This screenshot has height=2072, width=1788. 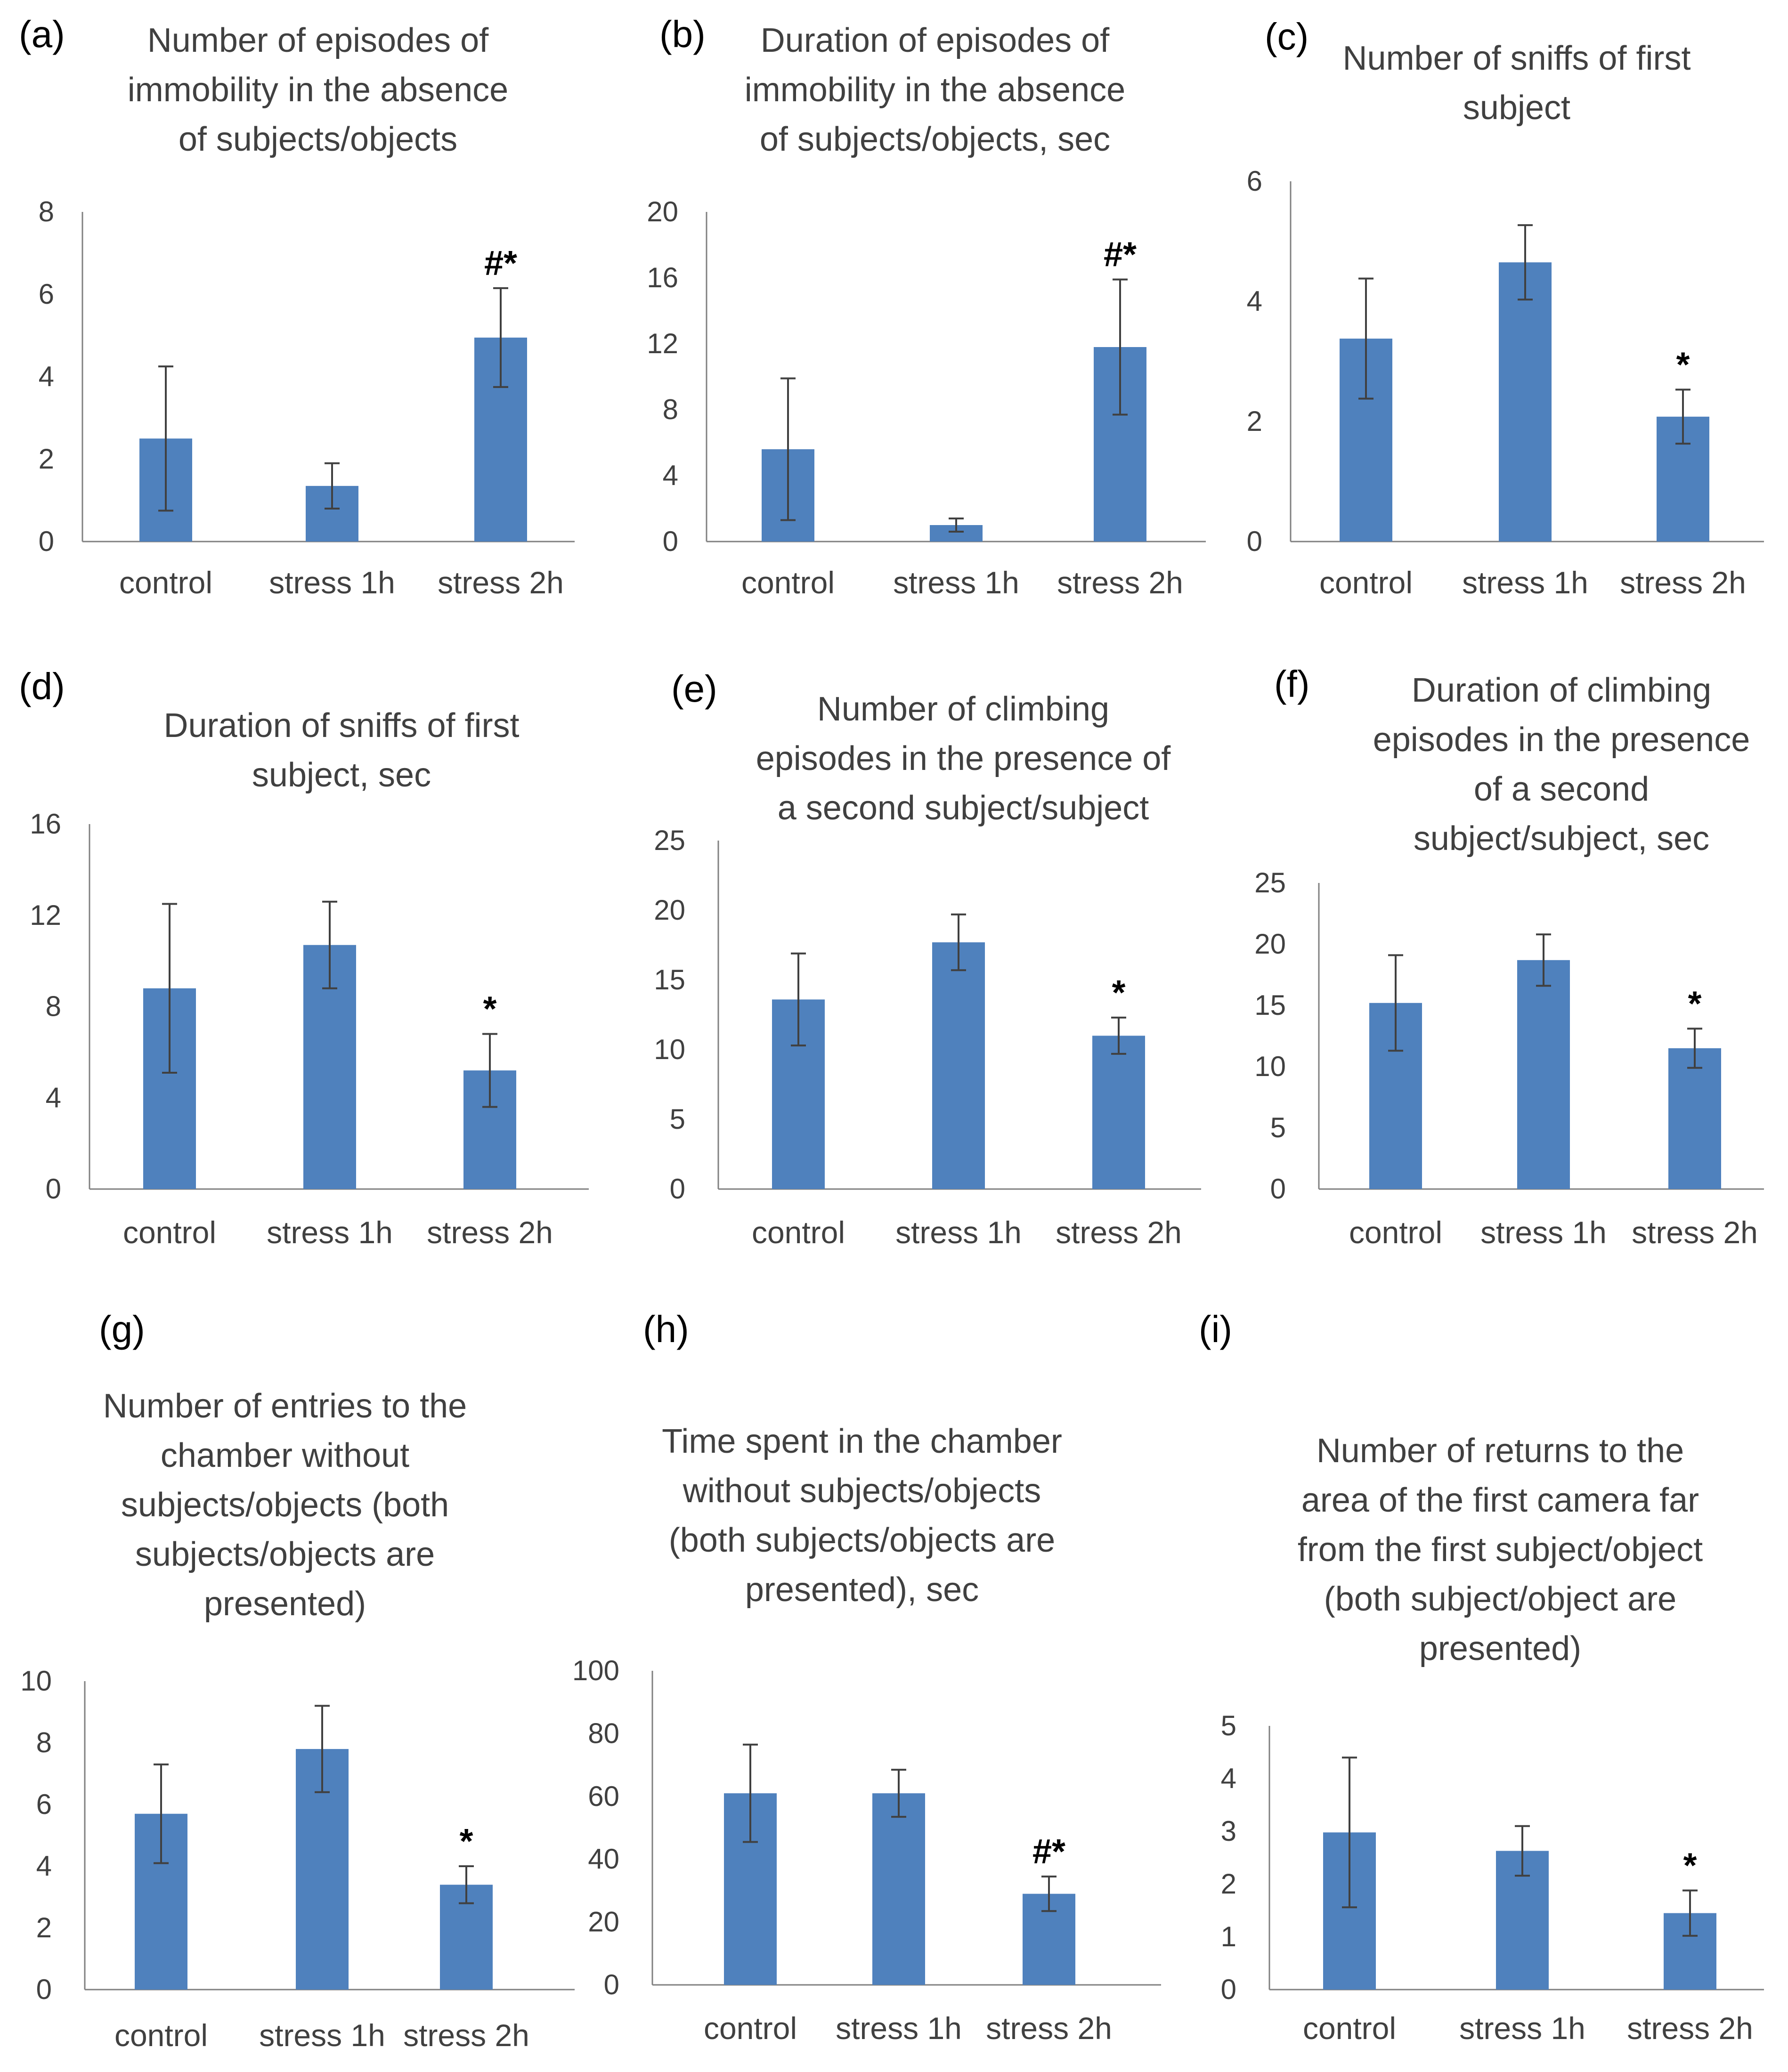 What do you see at coordinates (318, 139) in the screenshot?
I see `chart-title-line: of subjects/objects` at bounding box center [318, 139].